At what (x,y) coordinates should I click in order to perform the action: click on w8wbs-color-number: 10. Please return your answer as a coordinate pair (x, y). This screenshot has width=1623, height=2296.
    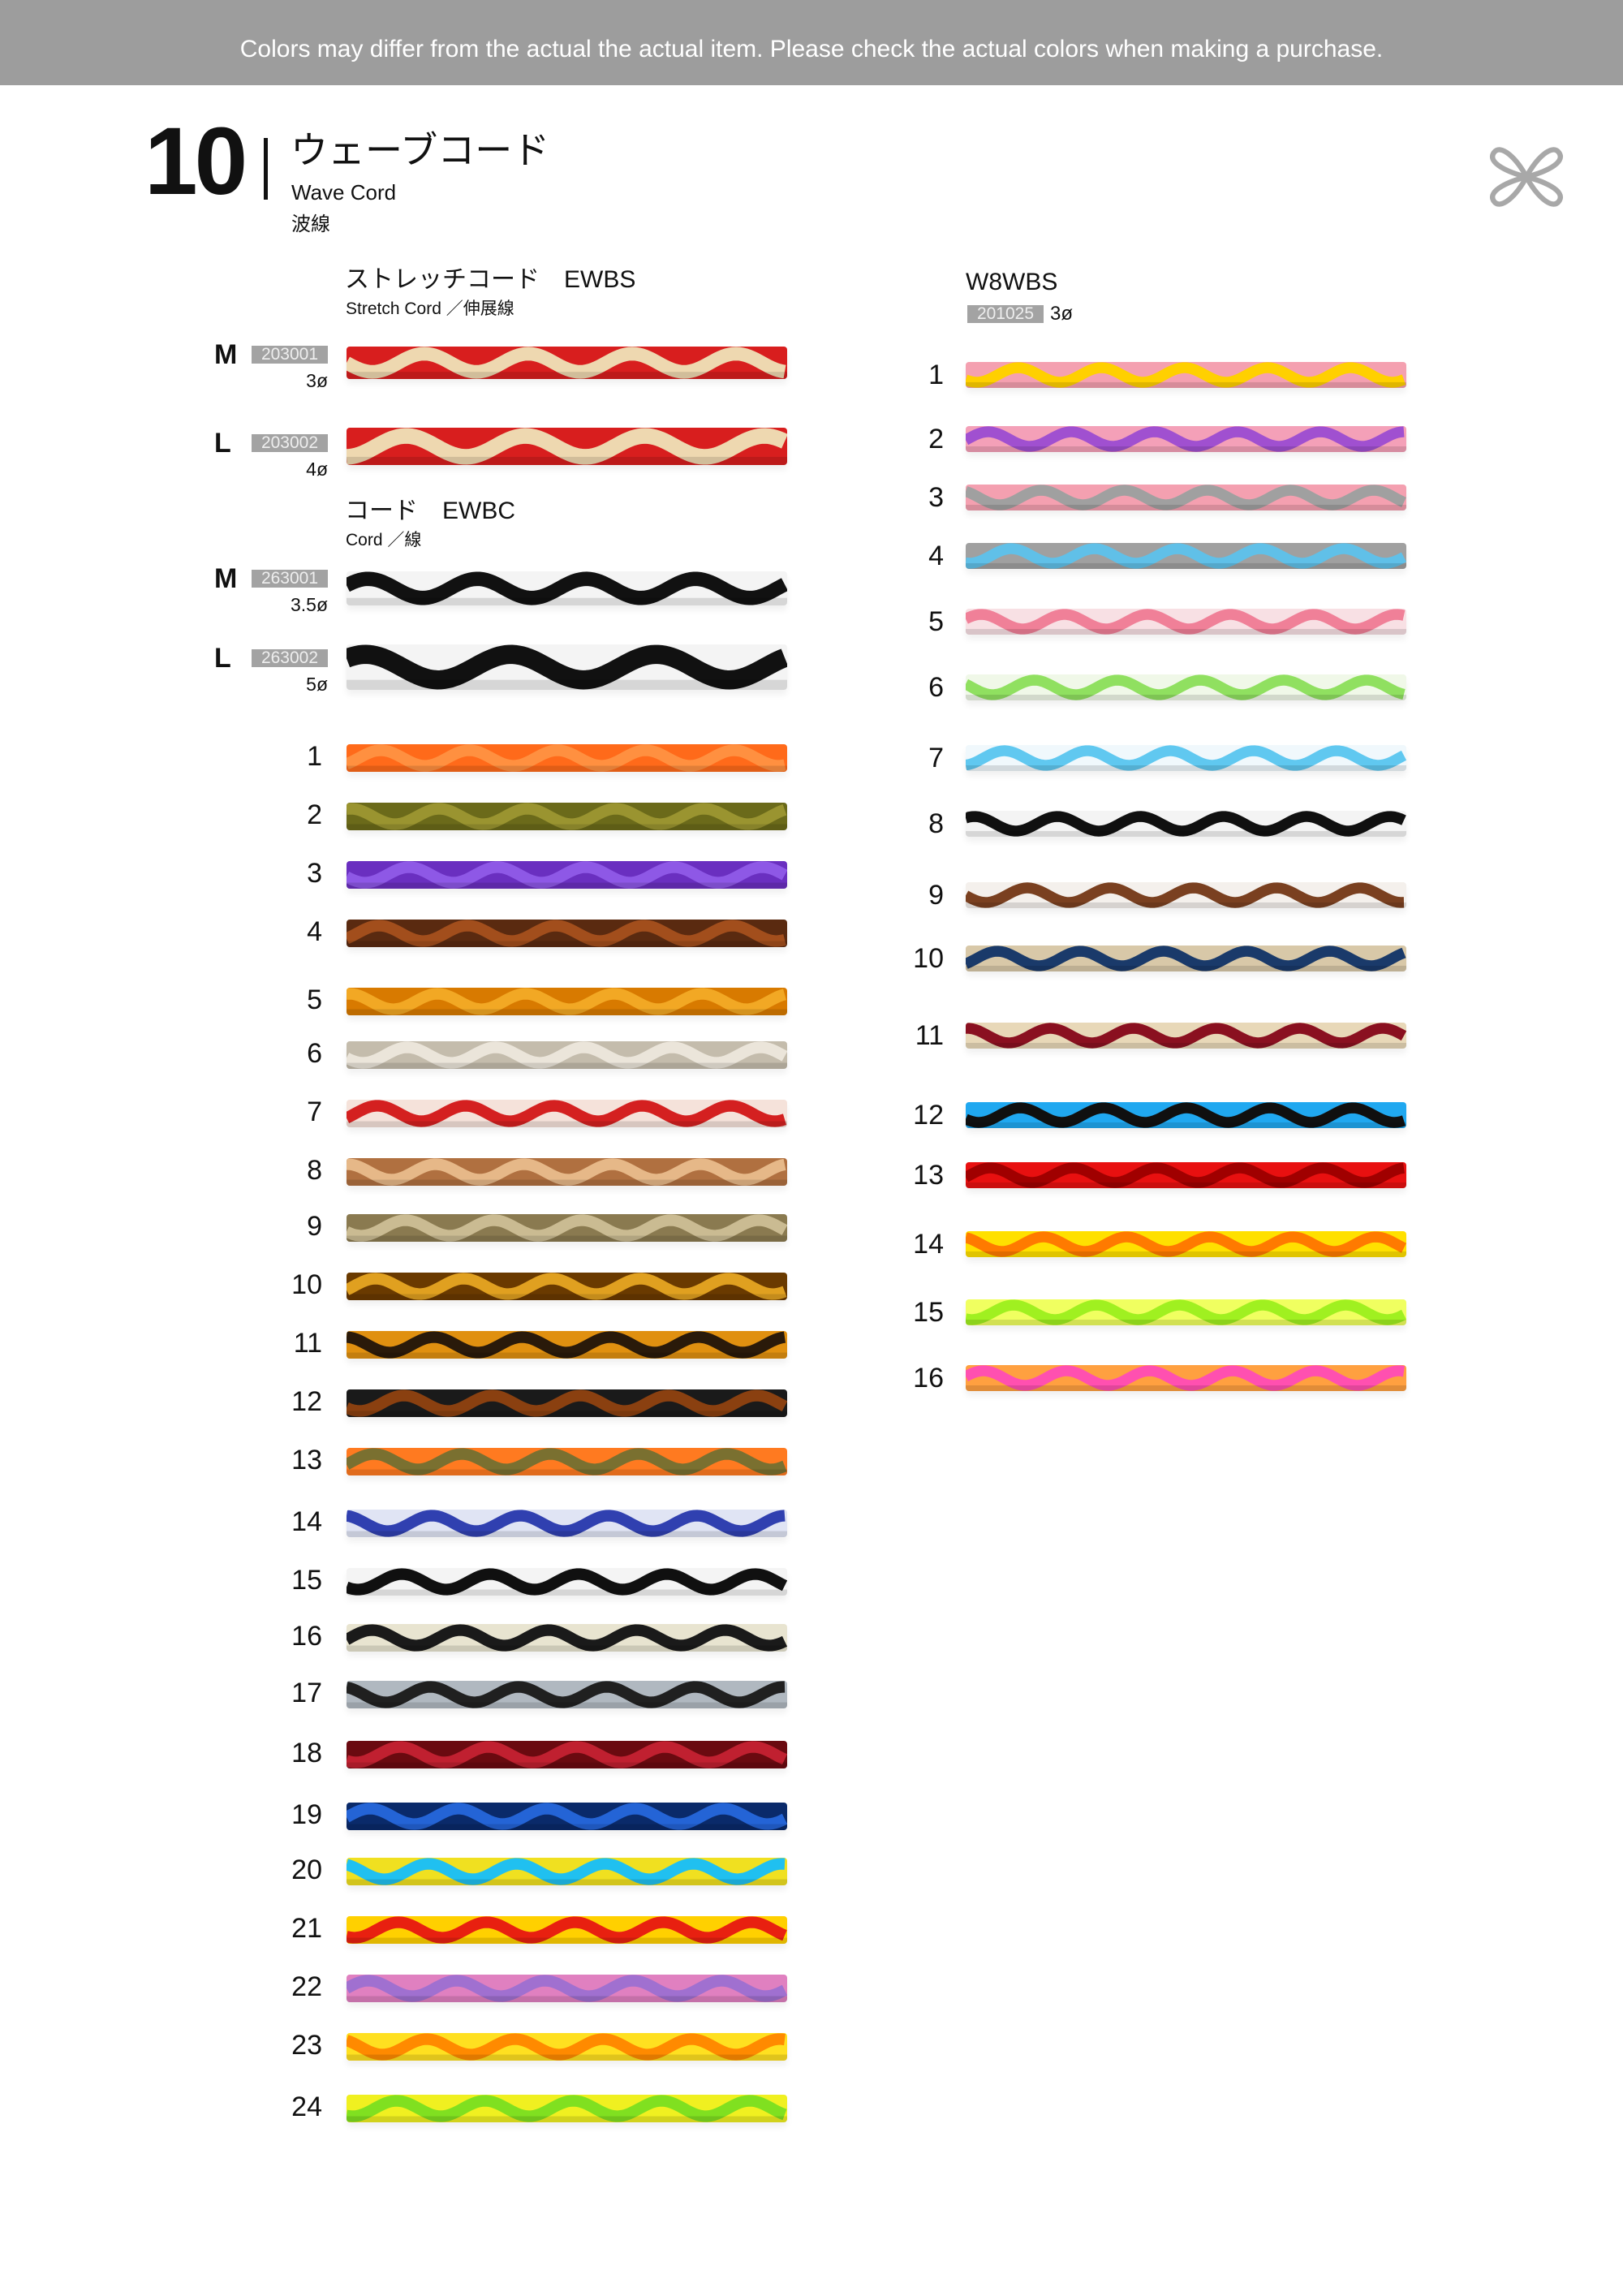
    Looking at the image, I should click on (928, 959).